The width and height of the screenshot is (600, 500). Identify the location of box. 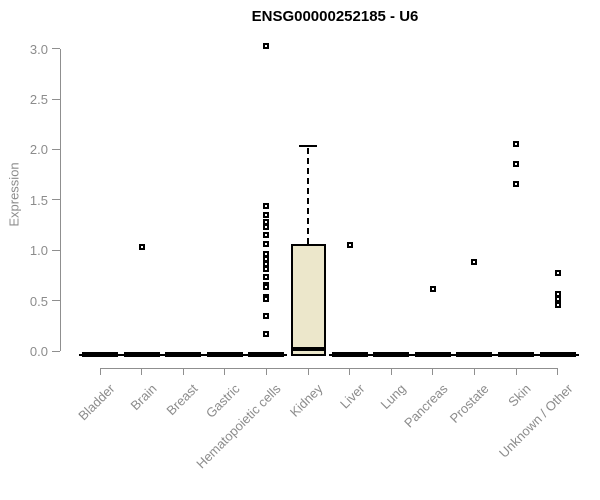
(308, 300).